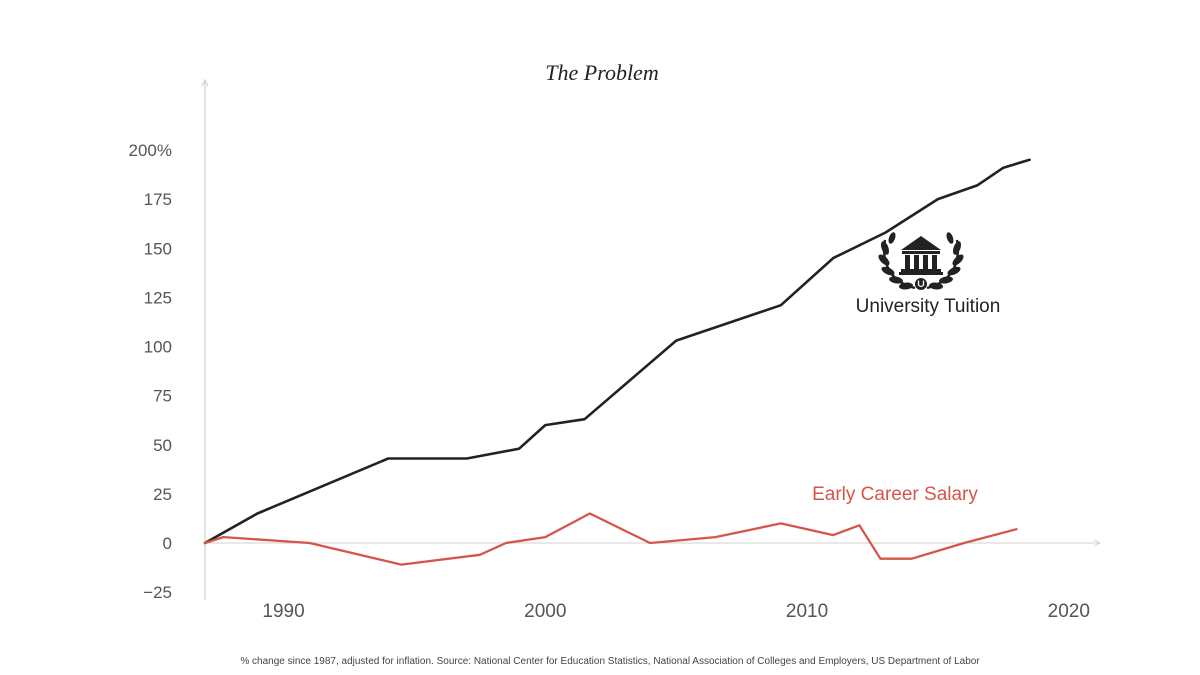  I want to click on tuition-series-label: University Tuition, so click(928, 306).